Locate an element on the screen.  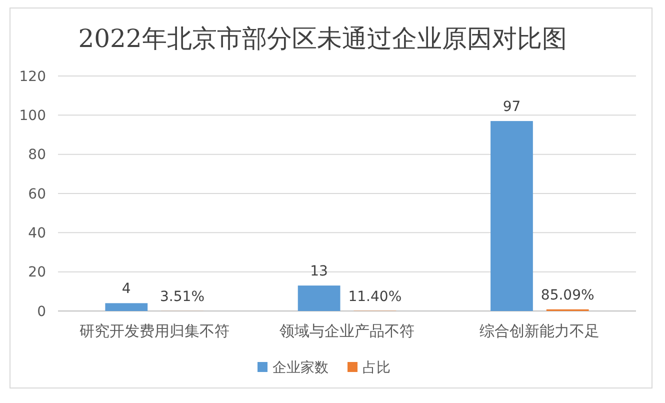
y-tick-label: 100 is located at coordinates (32, 116).